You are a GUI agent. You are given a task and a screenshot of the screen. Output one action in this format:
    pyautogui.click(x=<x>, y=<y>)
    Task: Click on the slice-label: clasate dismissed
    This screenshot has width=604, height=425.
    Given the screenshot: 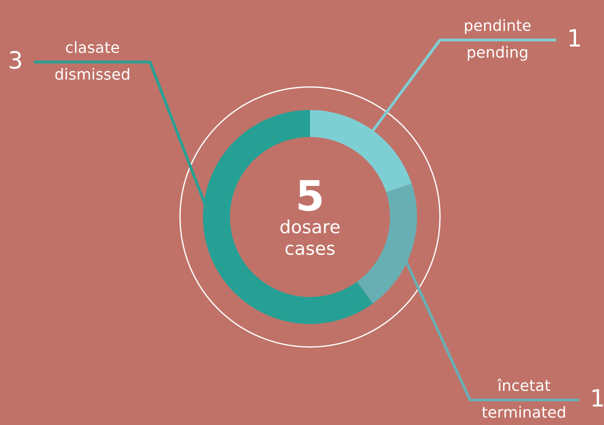 What is the action you would take?
    pyautogui.click(x=92, y=60)
    